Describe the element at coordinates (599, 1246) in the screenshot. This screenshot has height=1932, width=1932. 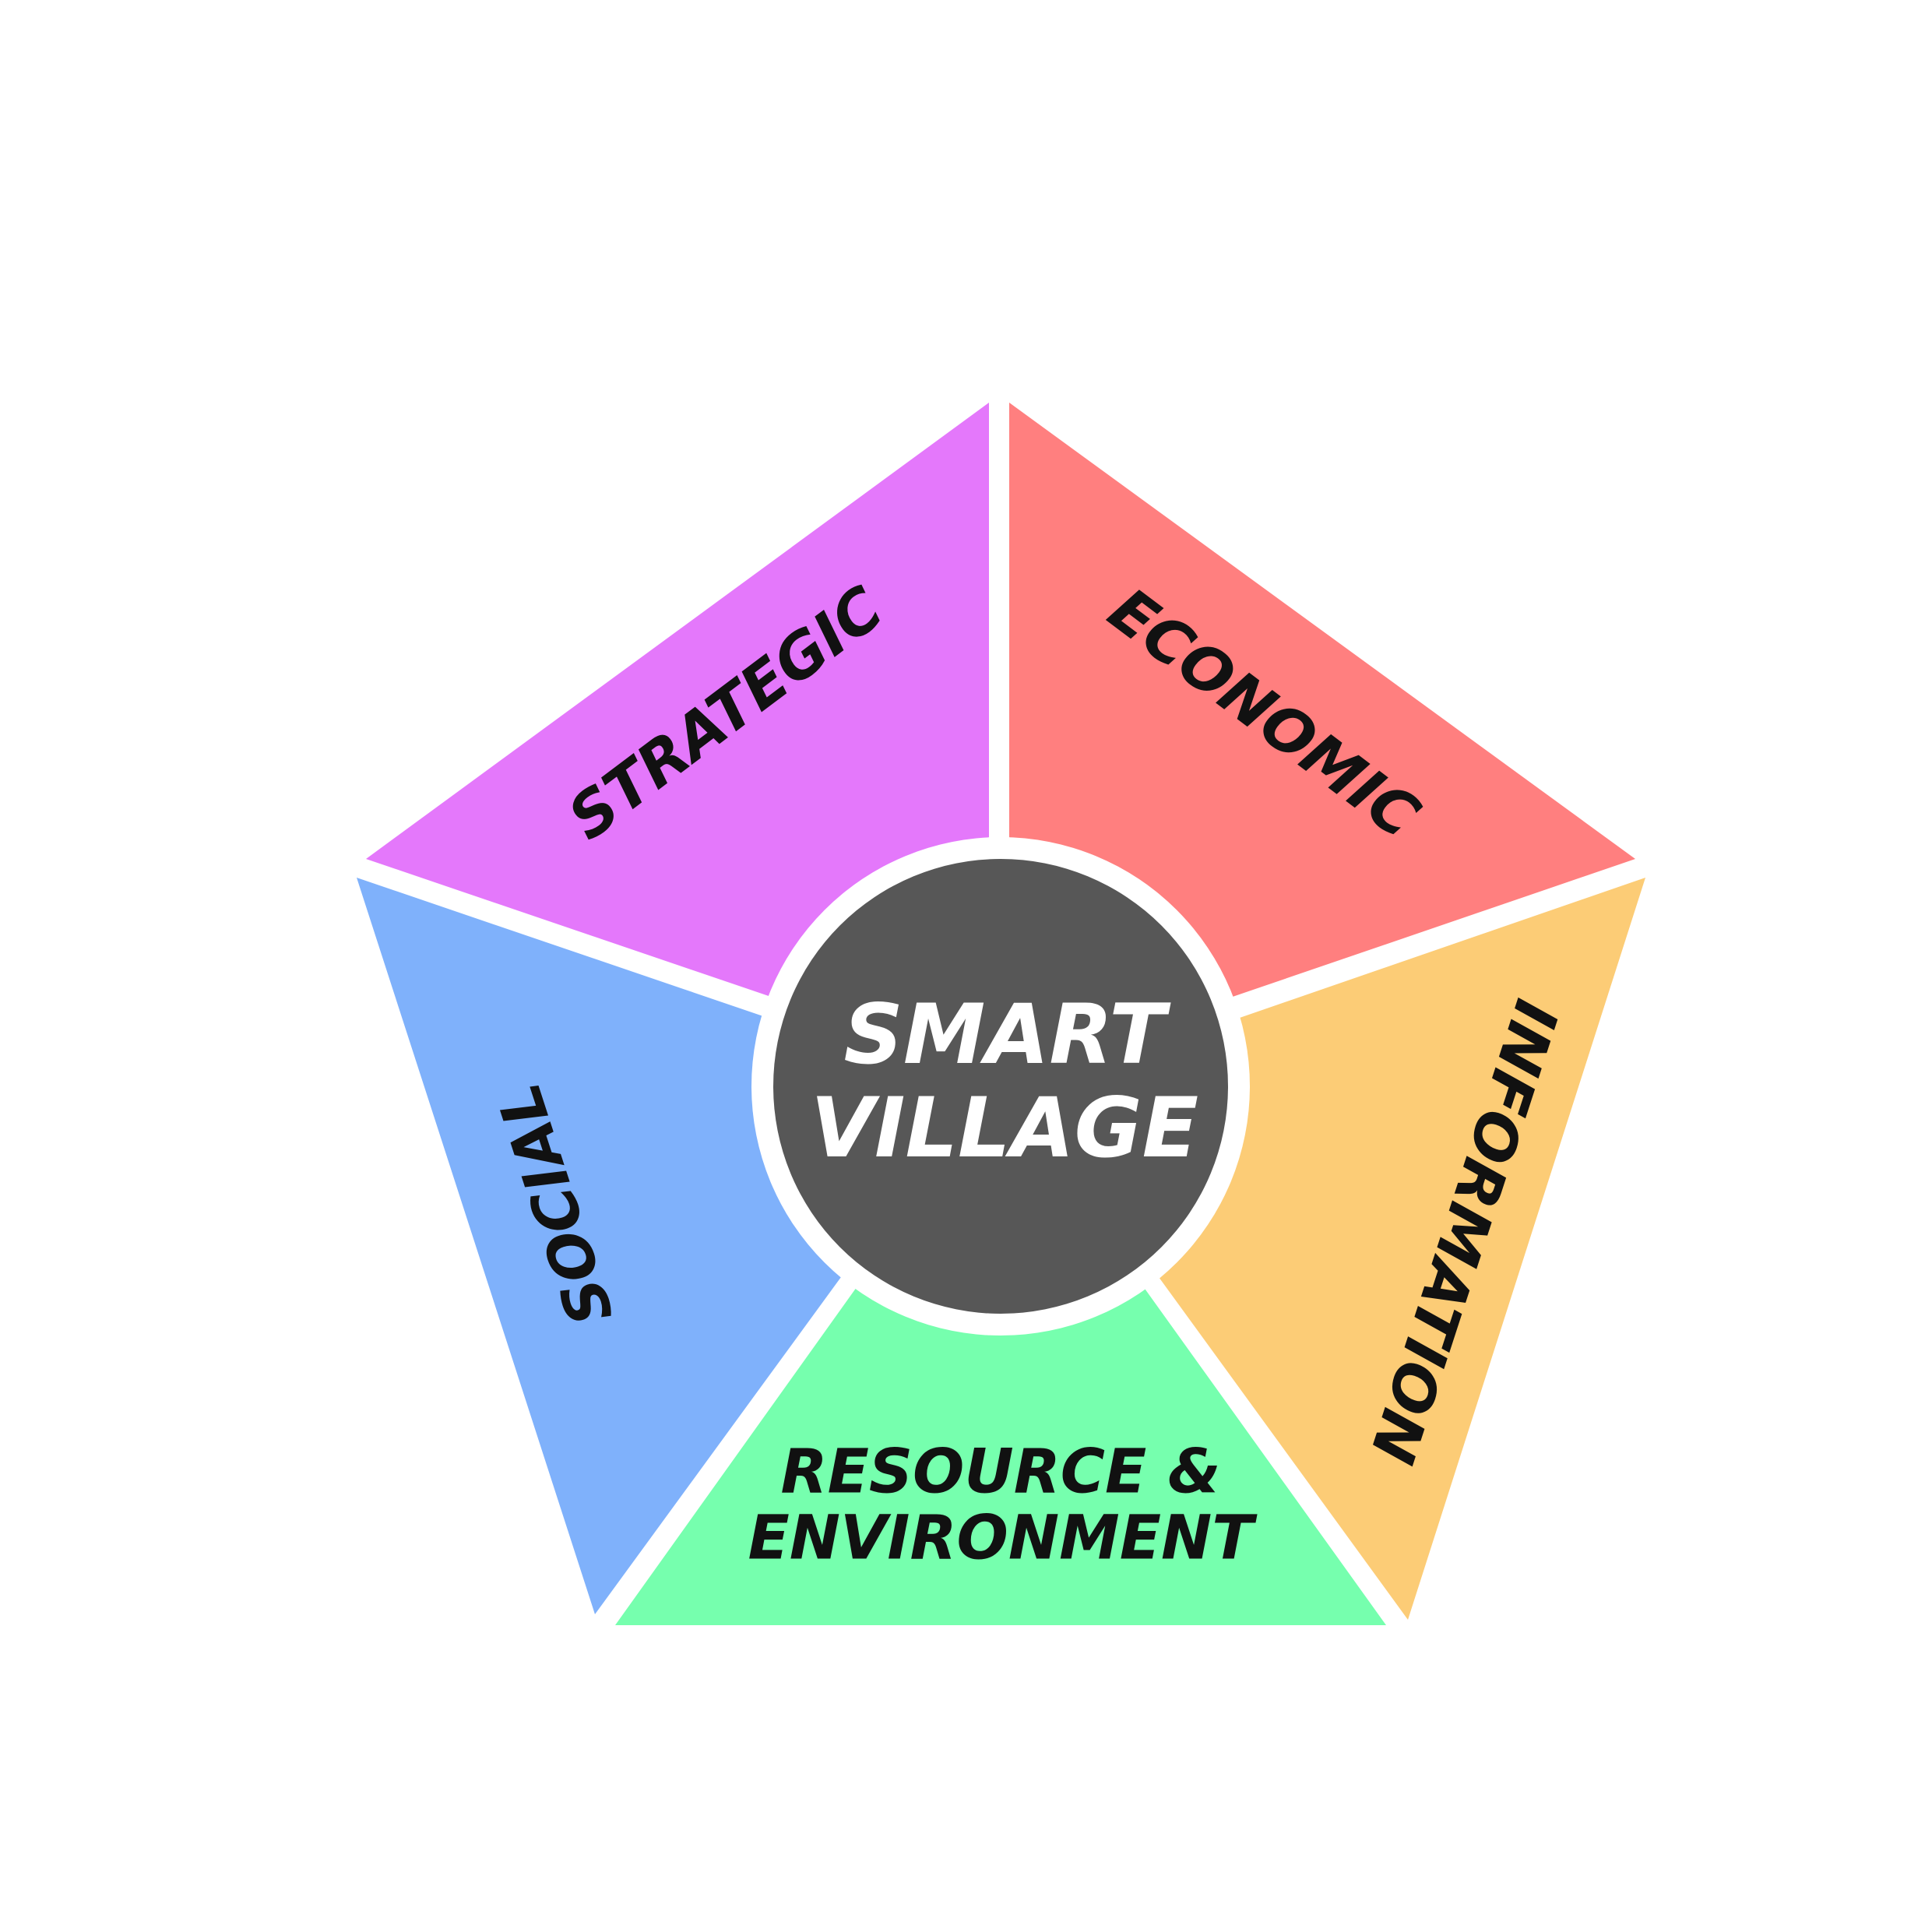
I see `segment-social` at that location.